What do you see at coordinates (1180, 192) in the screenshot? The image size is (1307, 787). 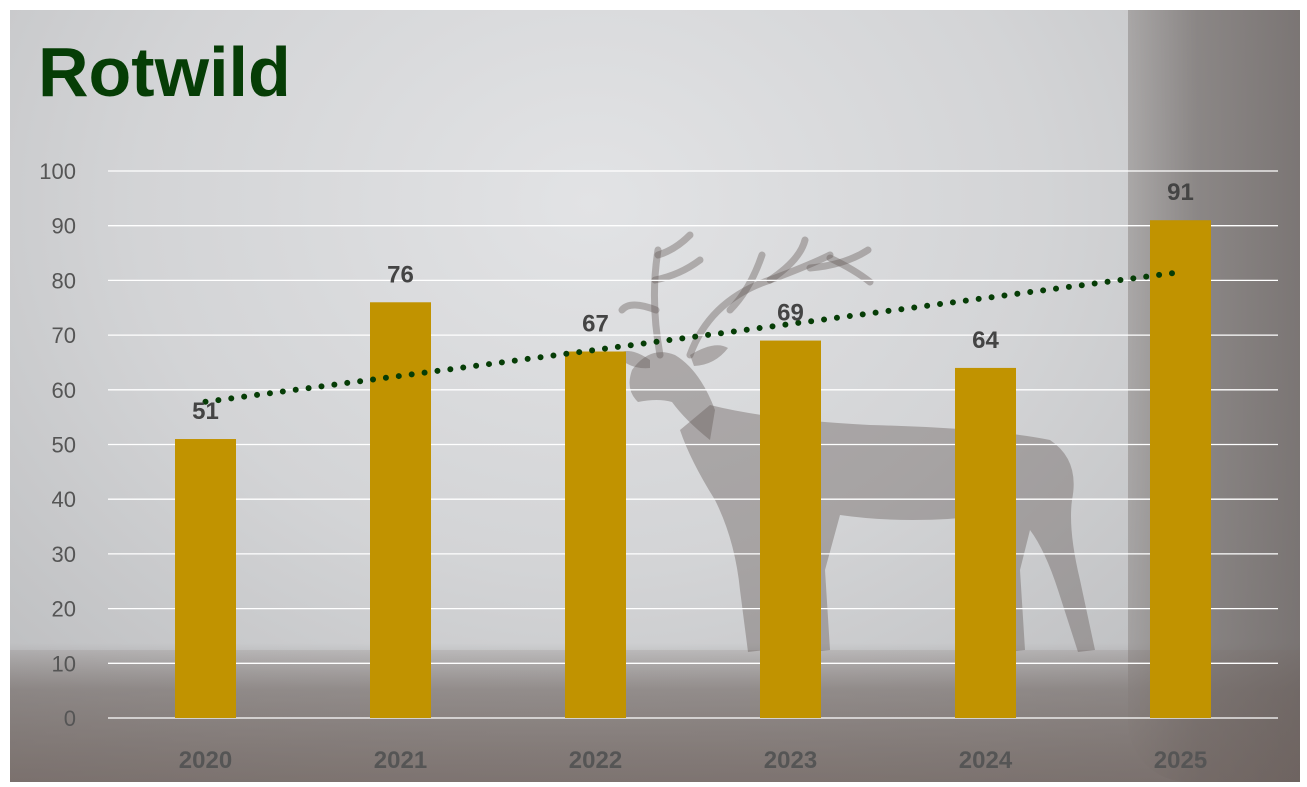 I see `data-label: 91` at bounding box center [1180, 192].